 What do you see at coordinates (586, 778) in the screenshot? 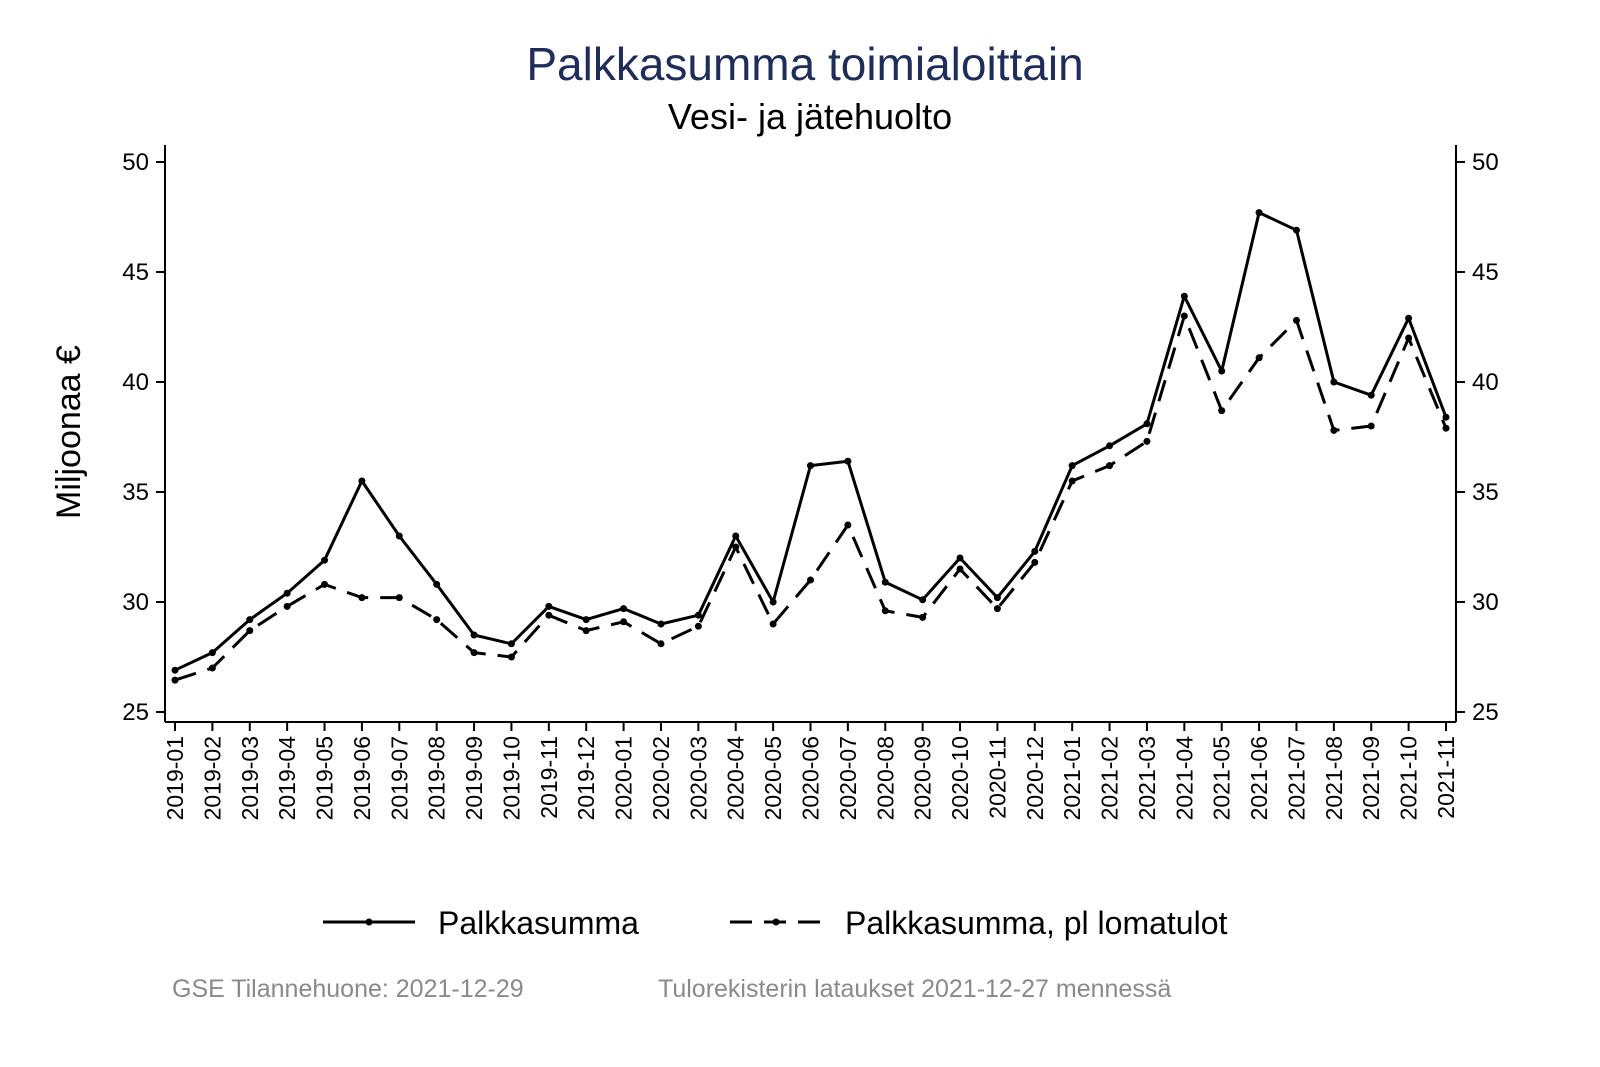
I see `x-tick-label: 2019-12` at bounding box center [586, 778].